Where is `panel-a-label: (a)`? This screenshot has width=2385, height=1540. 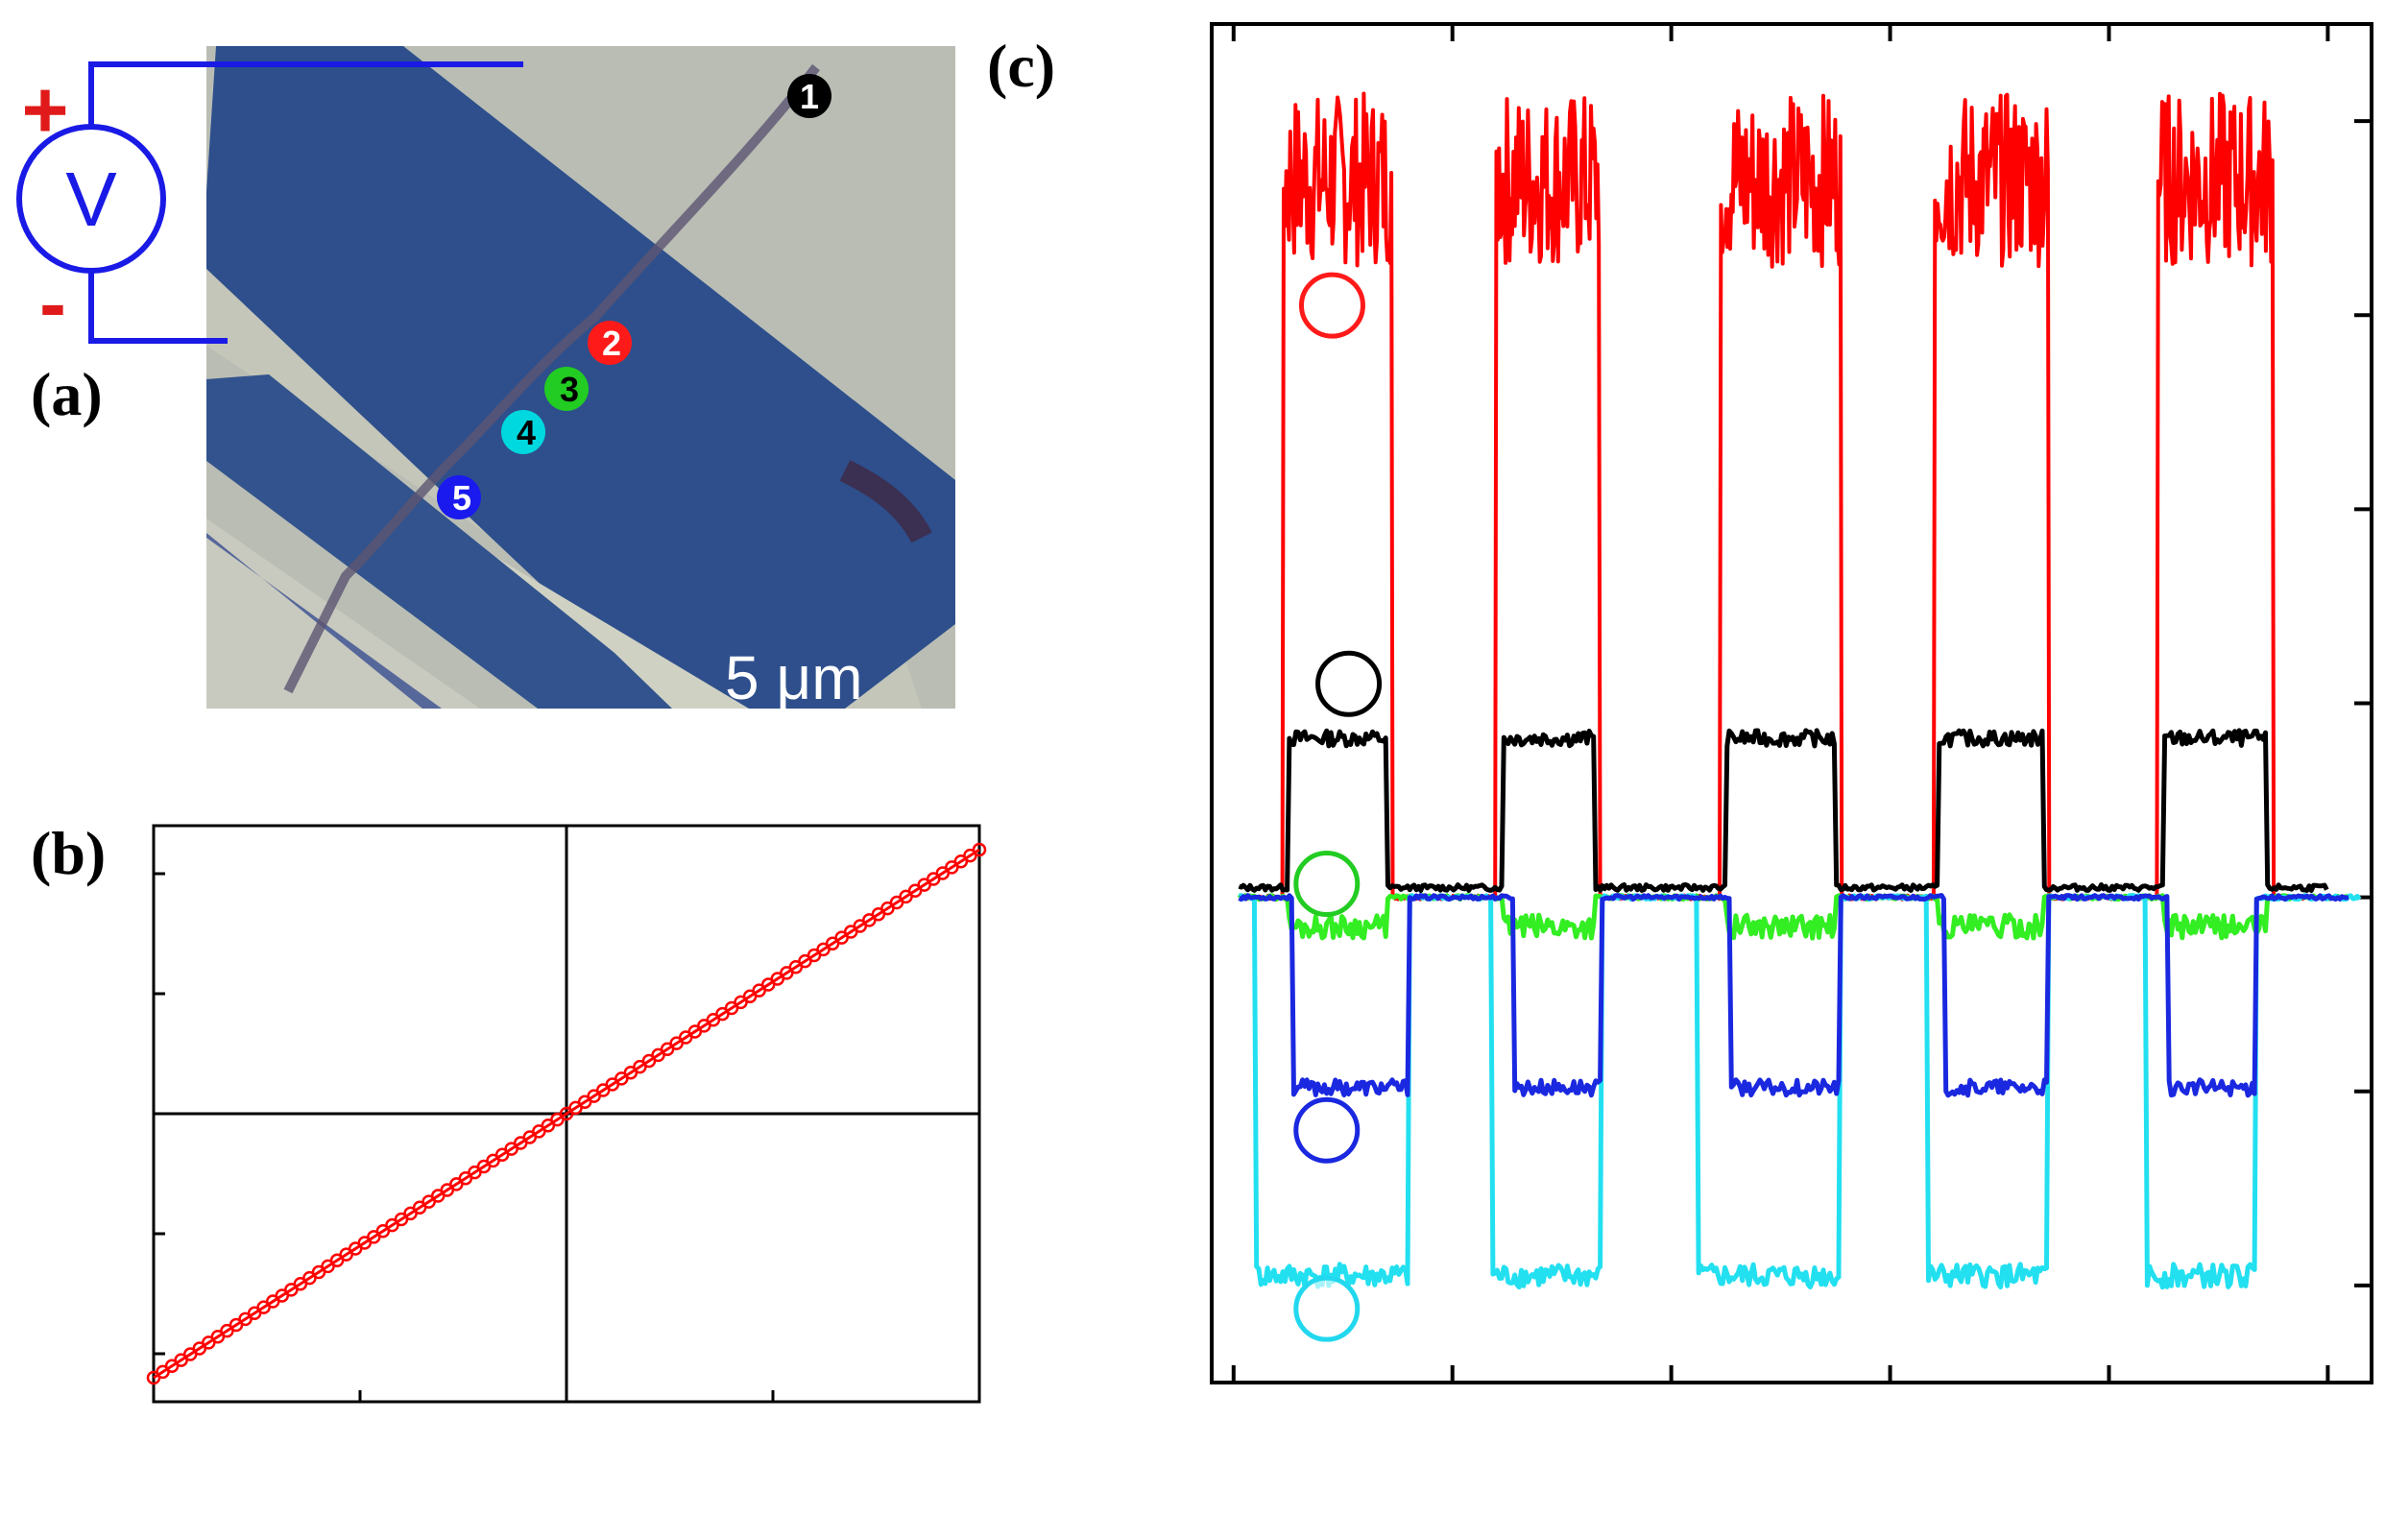
panel-a-label: (a) is located at coordinates (67, 394).